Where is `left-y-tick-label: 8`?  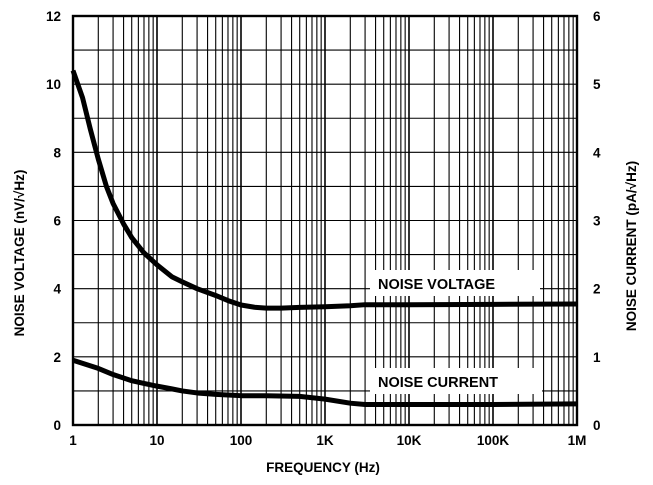 left-y-tick-label: 8 is located at coordinates (57, 152).